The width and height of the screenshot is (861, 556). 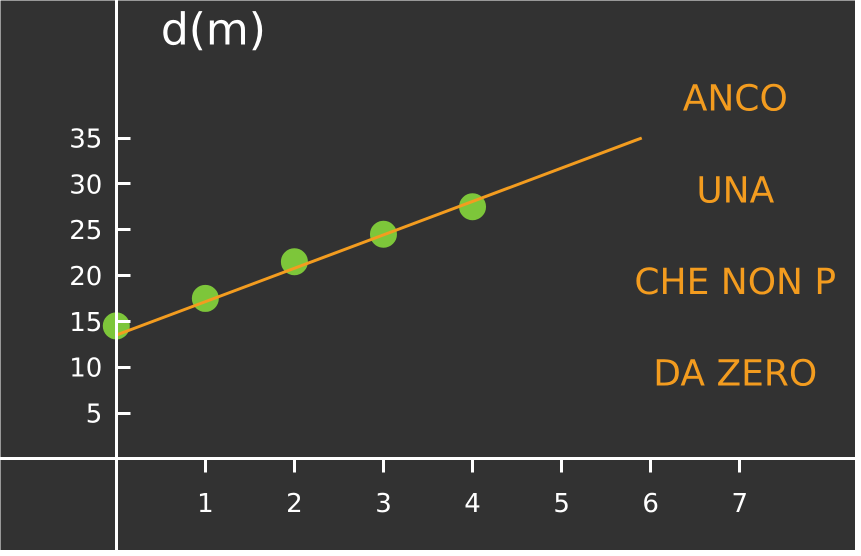 I want to click on y-tick-label: 15, so click(x=85, y=323).